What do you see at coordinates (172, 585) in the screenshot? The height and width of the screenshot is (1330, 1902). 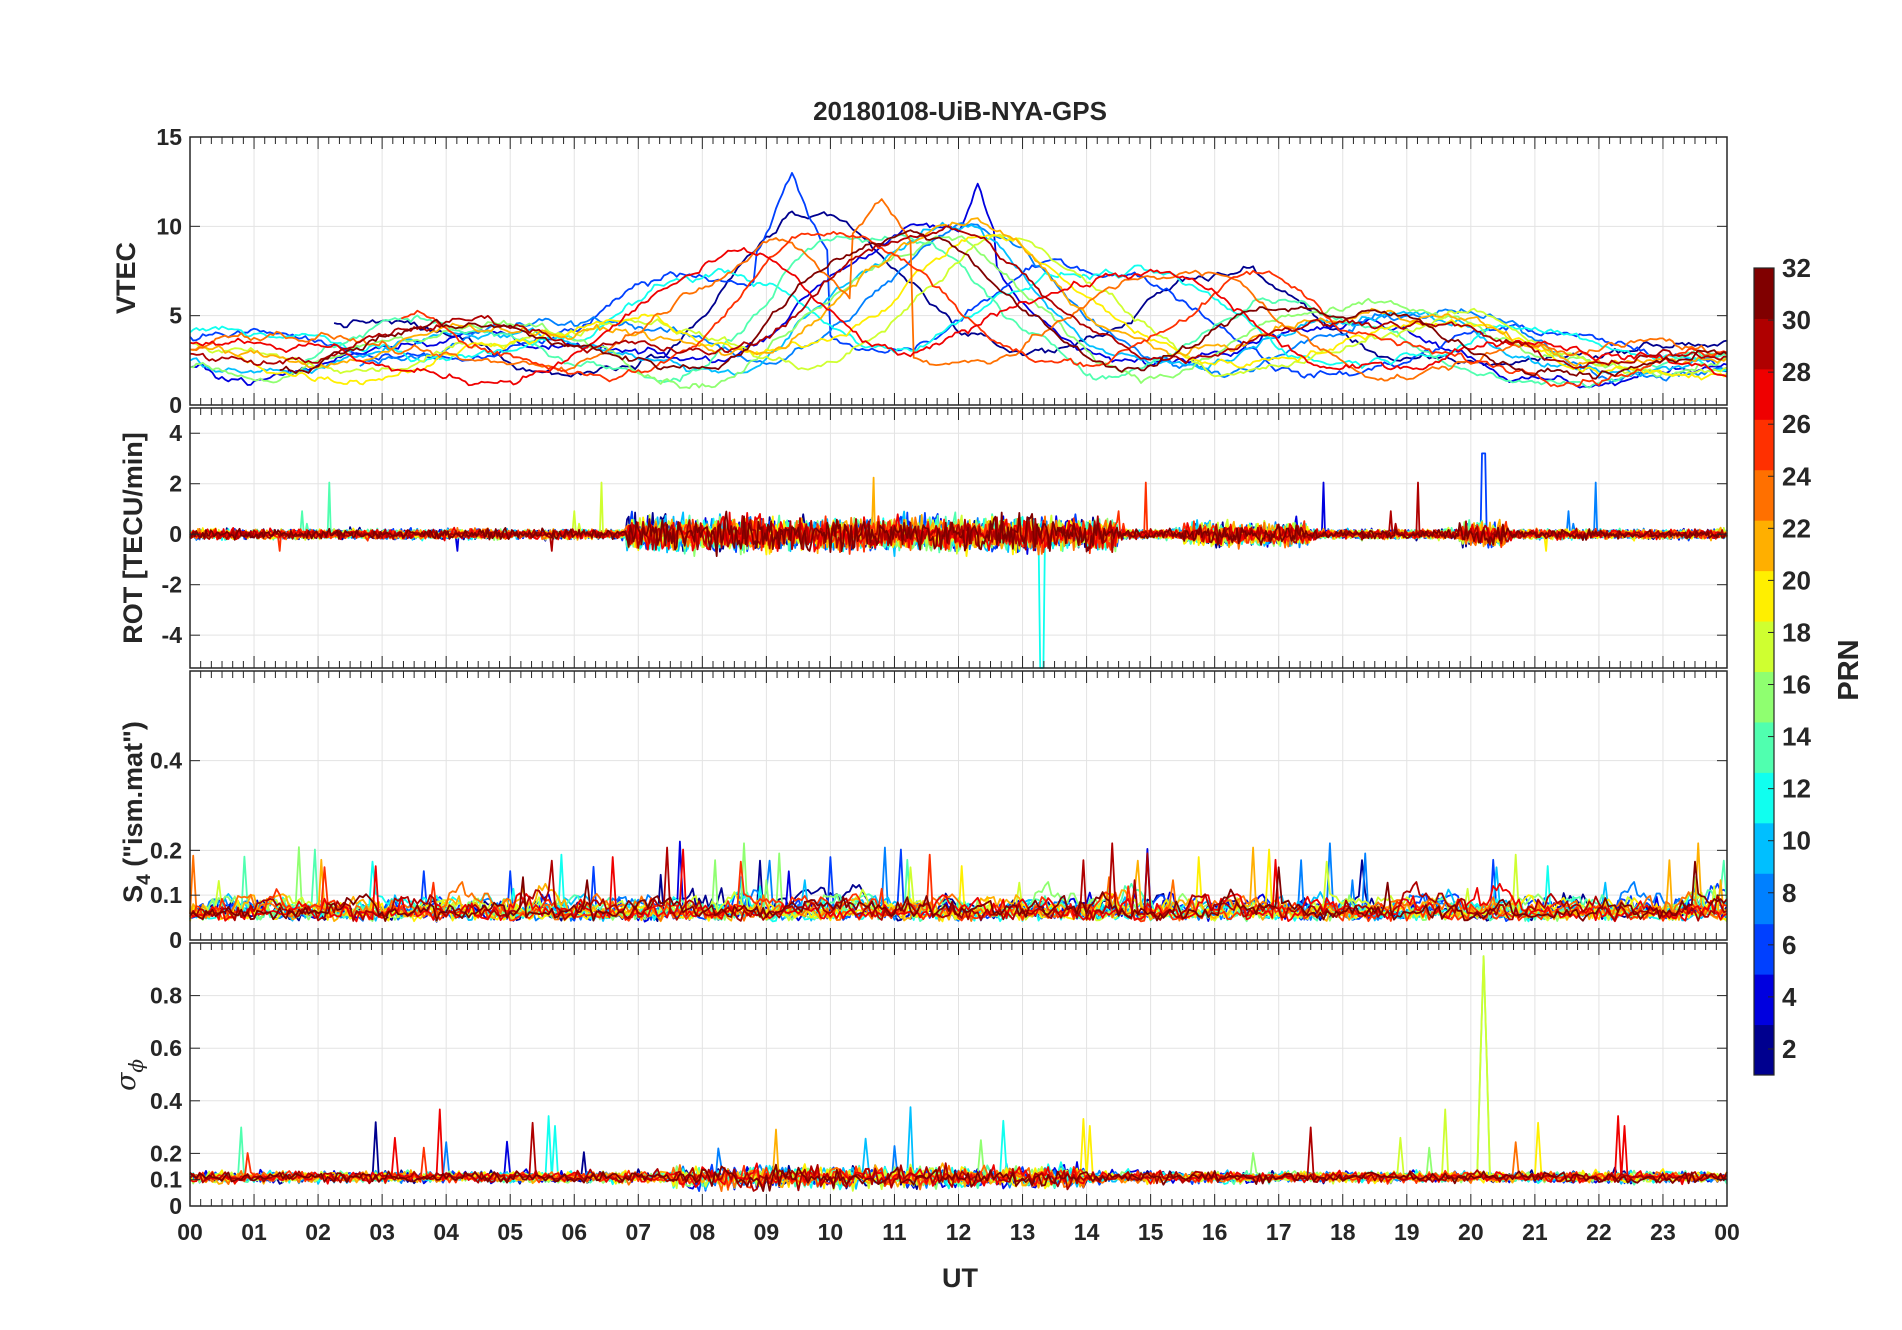 I see `y-tick-label: -2` at bounding box center [172, 585].